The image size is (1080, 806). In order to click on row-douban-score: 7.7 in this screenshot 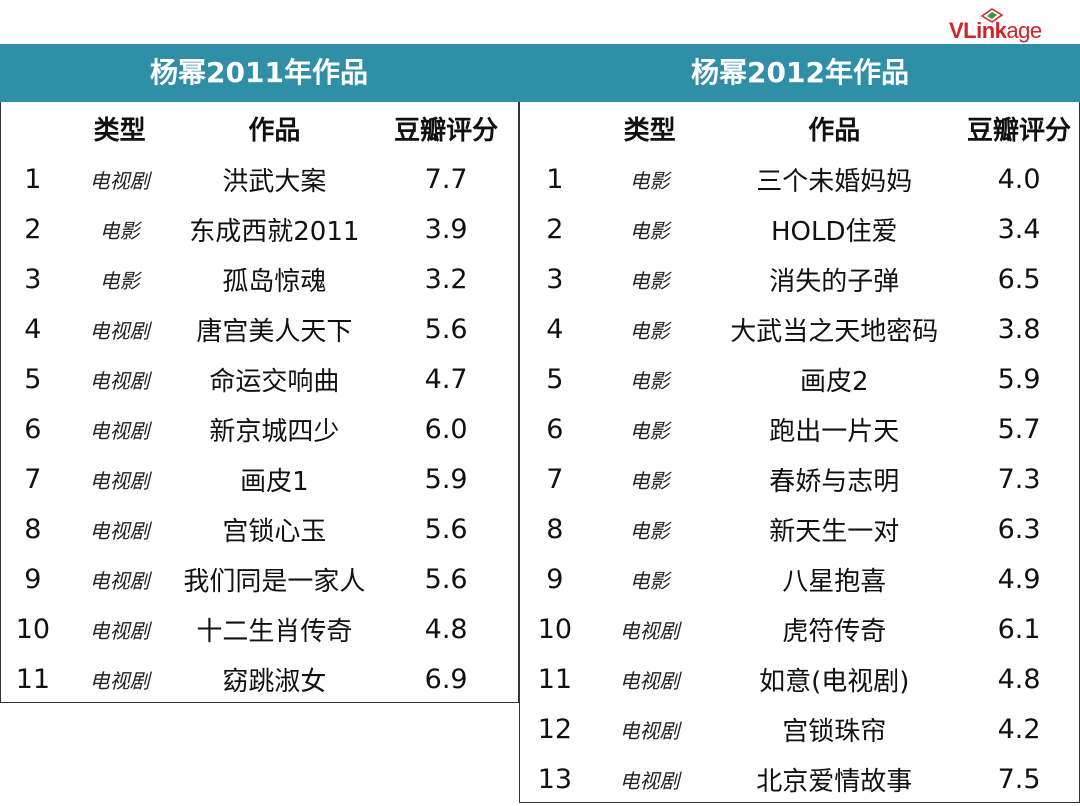, I will do `click(446, 179)`.